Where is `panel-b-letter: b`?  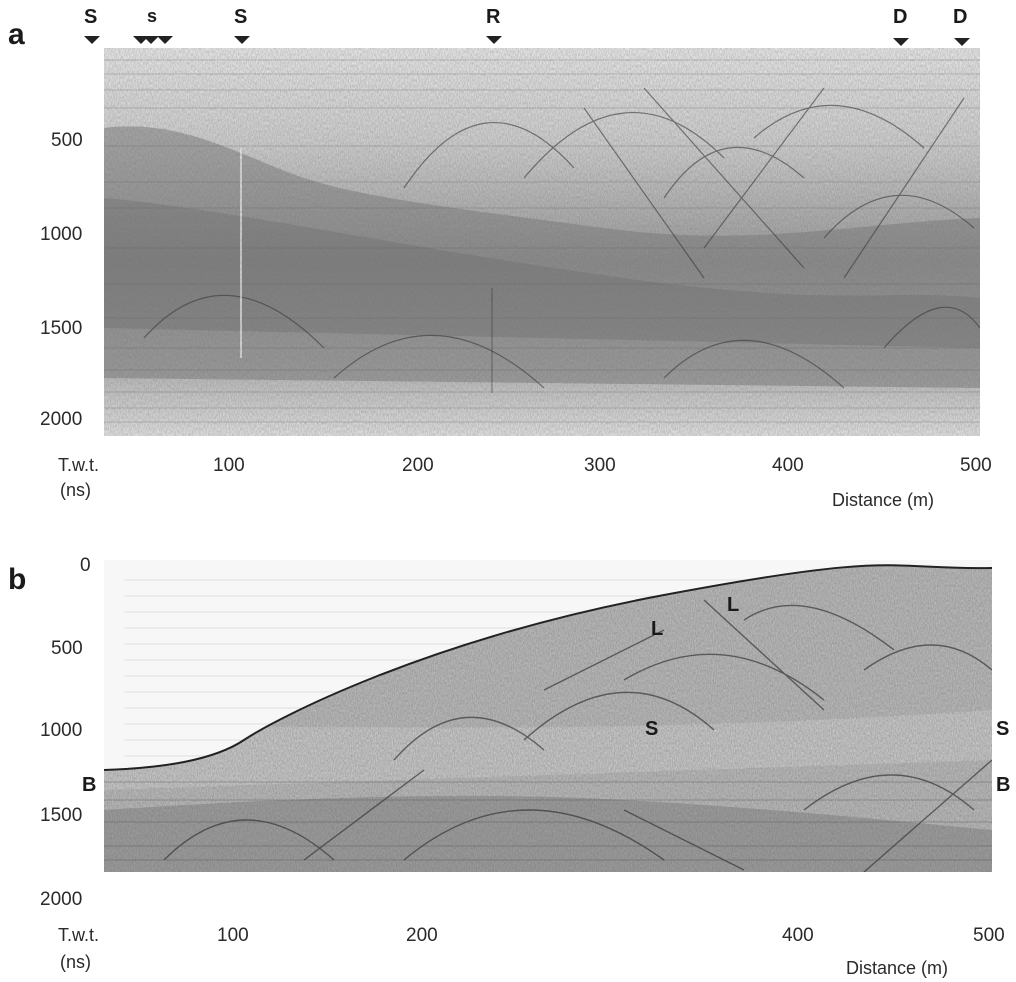 panel-b-letter: b is located at coordinates (17, 579).